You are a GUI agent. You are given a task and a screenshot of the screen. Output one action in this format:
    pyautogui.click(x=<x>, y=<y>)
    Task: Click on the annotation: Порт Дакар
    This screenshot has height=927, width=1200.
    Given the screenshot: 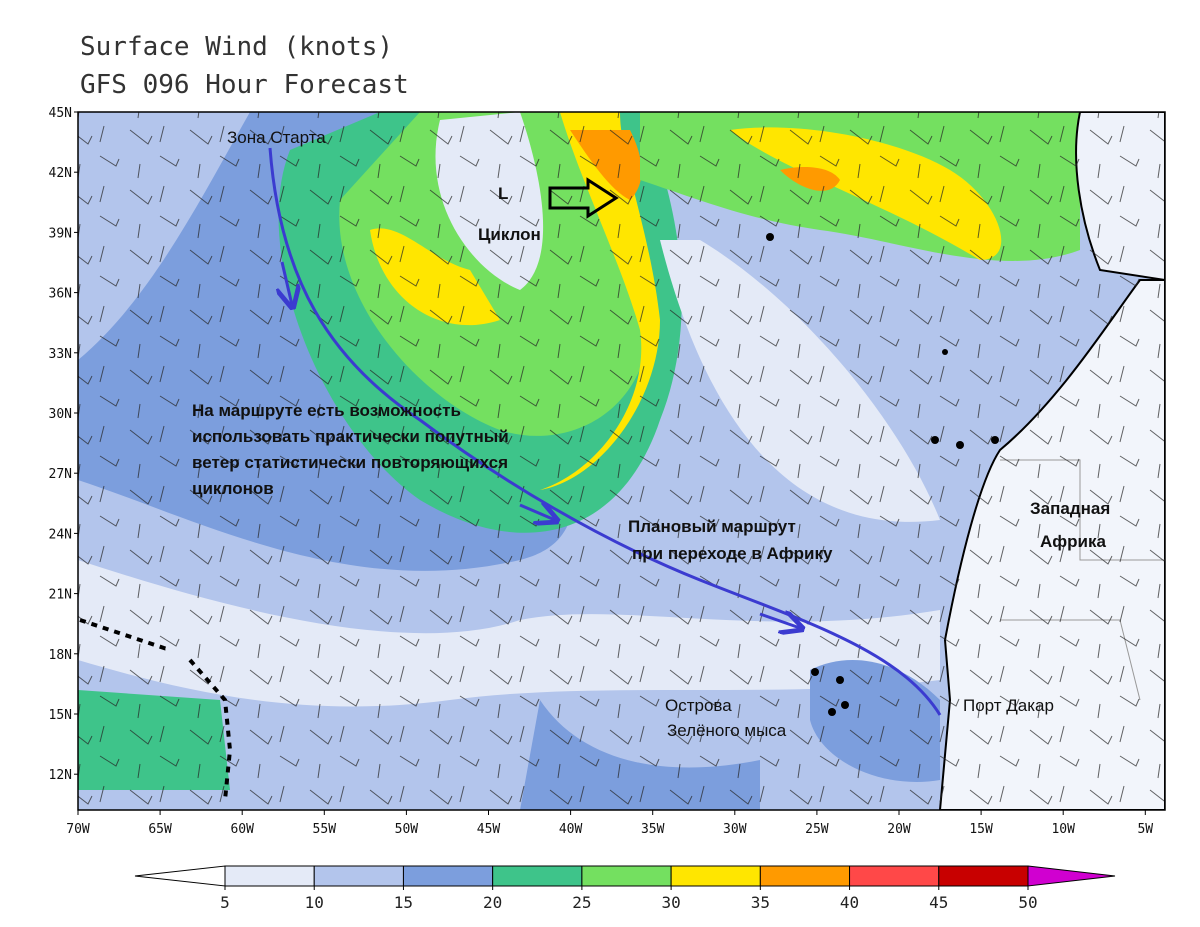 What is the action you would take?
    pyautogui.click(x=1008, y=705)
    